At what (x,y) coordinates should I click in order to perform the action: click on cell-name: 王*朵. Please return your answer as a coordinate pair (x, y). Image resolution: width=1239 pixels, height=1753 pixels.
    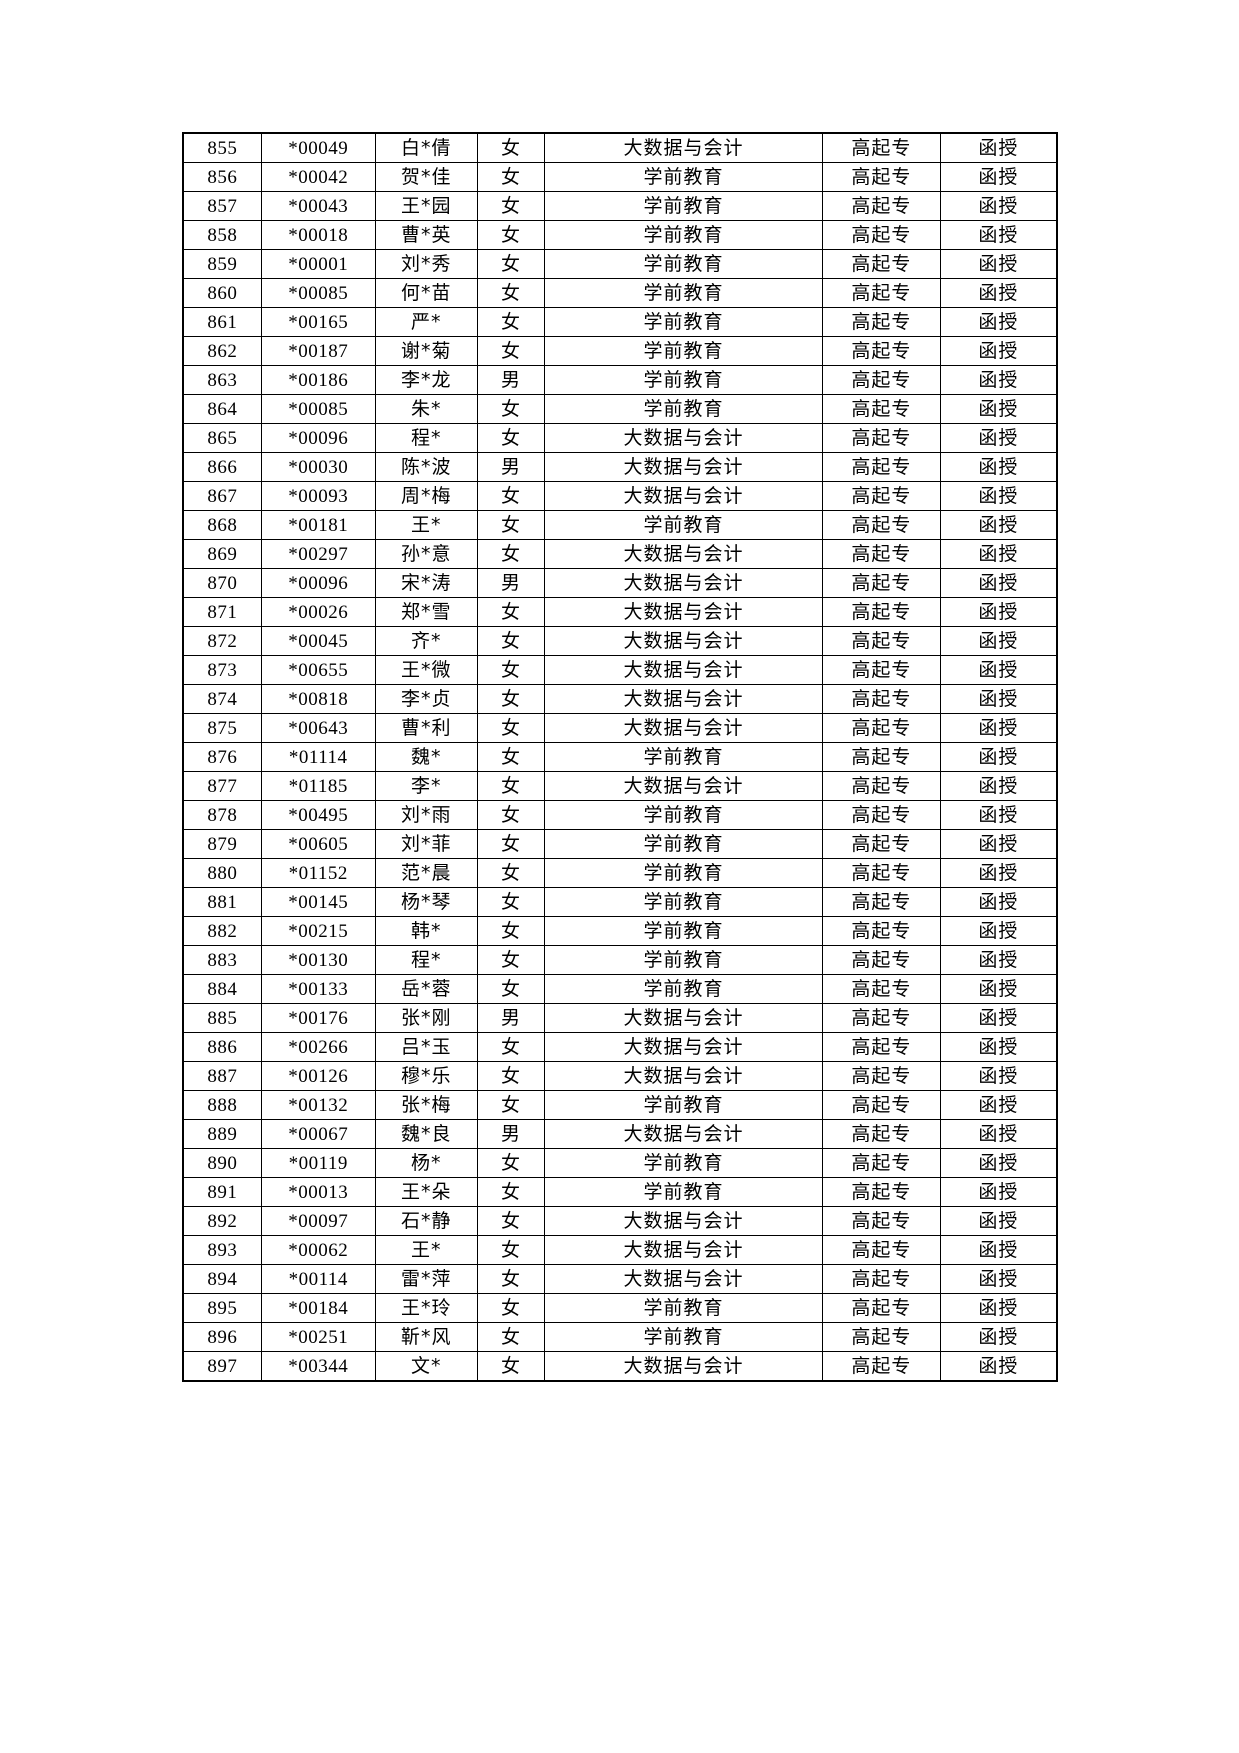
    Looking at the image, I should click on (426, 1192).